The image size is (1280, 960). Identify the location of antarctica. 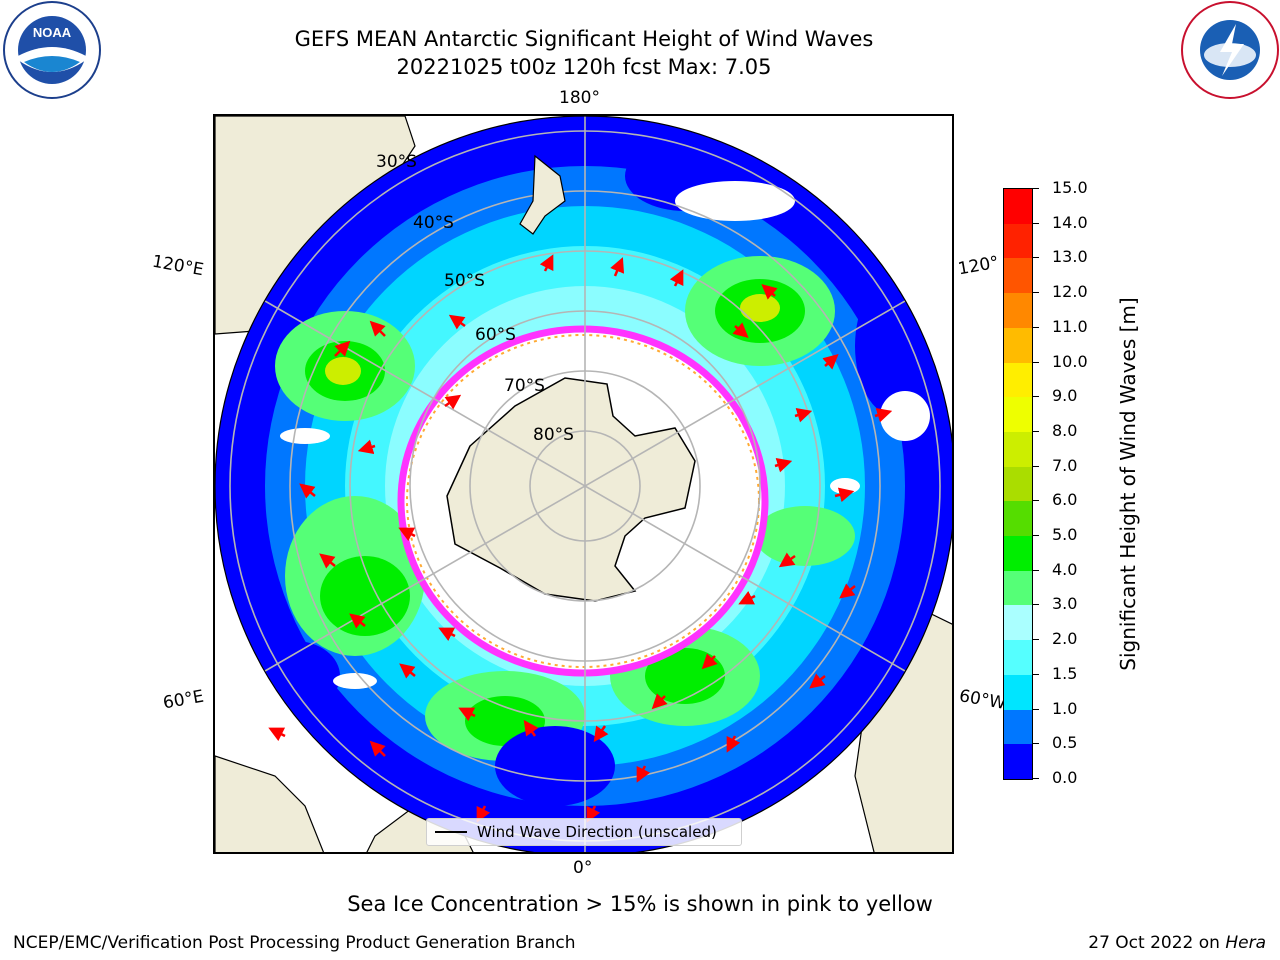
(571, 489).